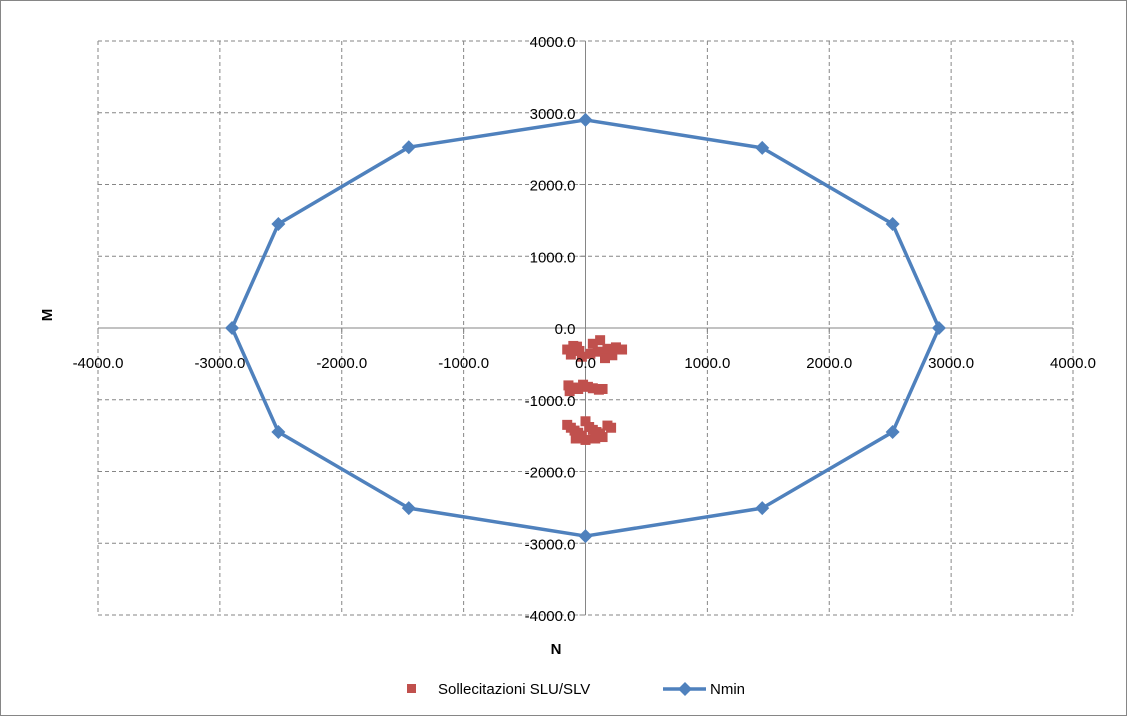  What do you see at coordinates (514, 689) in the screenshot?
I see `legend-label-scatter: Sollecitazioni SLU/SLV` at bounding box center [514, 689].